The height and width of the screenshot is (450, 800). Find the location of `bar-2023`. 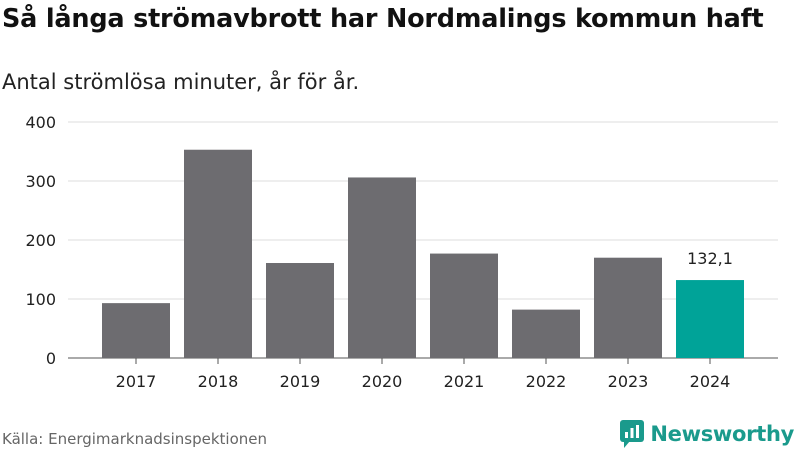

bar-2023 is located at coordinates (628, 307).